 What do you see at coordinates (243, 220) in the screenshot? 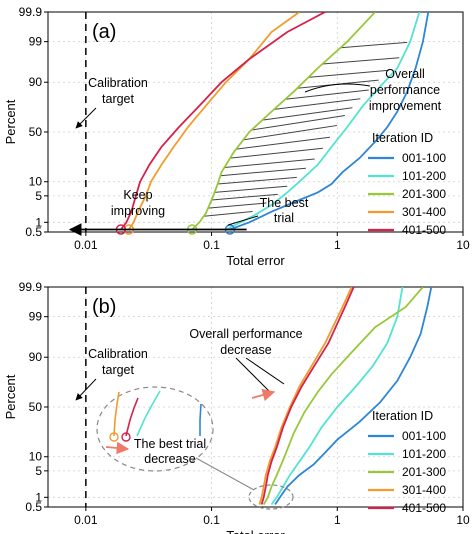
I see `annotation-best-leader` at bounding box center [243, 220].